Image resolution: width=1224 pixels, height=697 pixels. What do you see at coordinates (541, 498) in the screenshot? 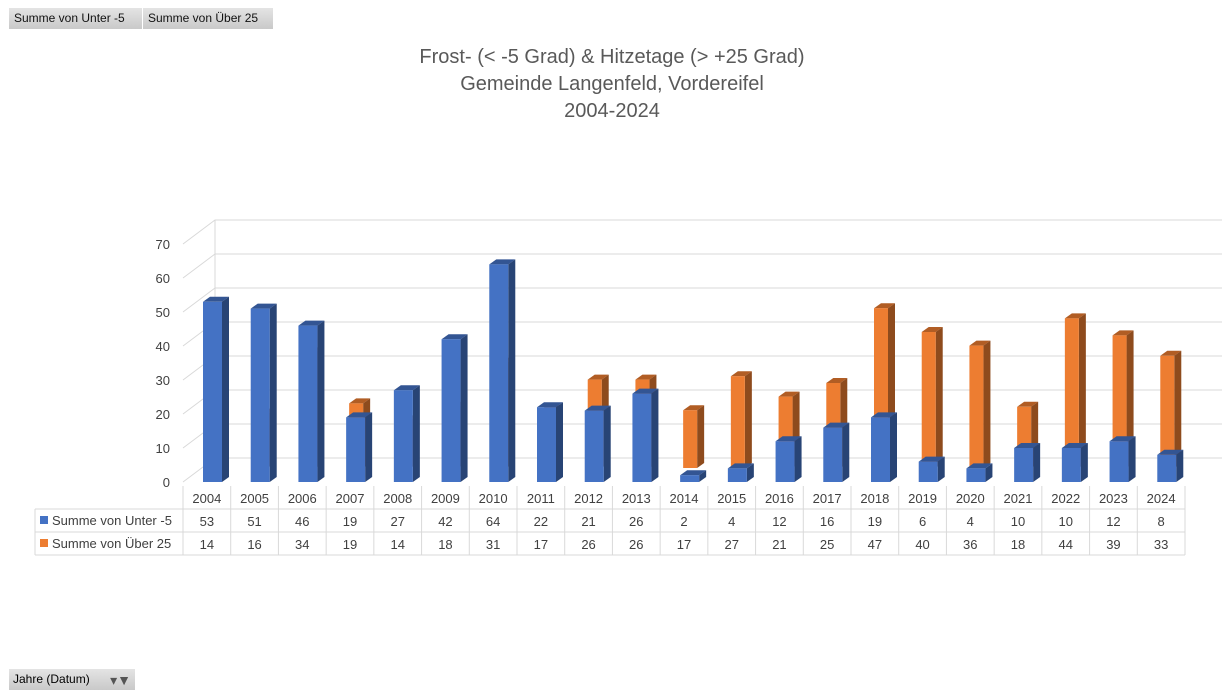
I see `x-category-label: 2011` at bounding box center [541, 498].